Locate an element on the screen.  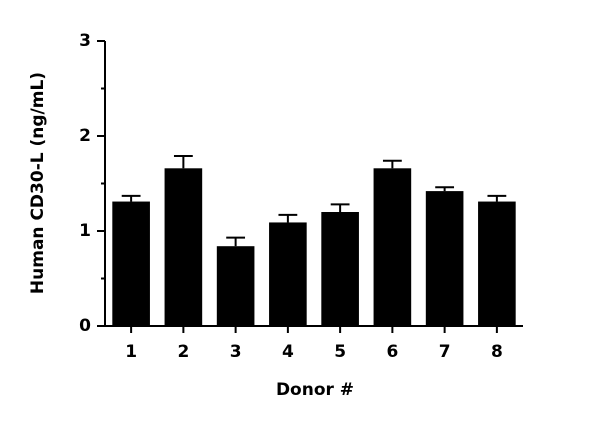
y-axis-label: Human CD30-L (ng/mL) is located at coordinates (38, 183).